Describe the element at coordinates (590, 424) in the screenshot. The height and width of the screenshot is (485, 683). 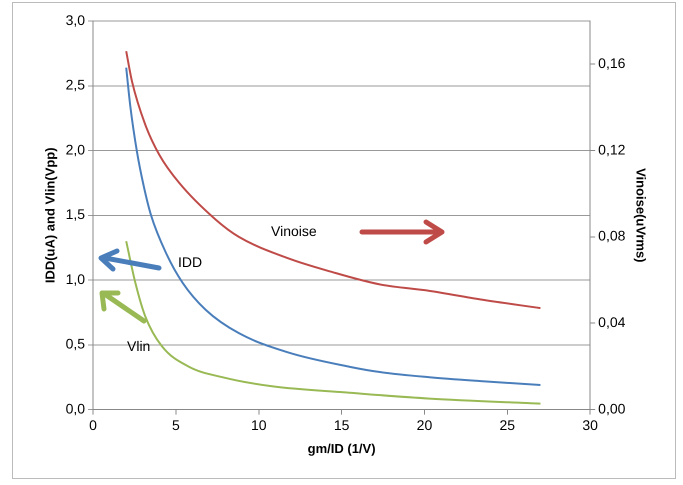
I see `x-tick-label: 30` at that location.